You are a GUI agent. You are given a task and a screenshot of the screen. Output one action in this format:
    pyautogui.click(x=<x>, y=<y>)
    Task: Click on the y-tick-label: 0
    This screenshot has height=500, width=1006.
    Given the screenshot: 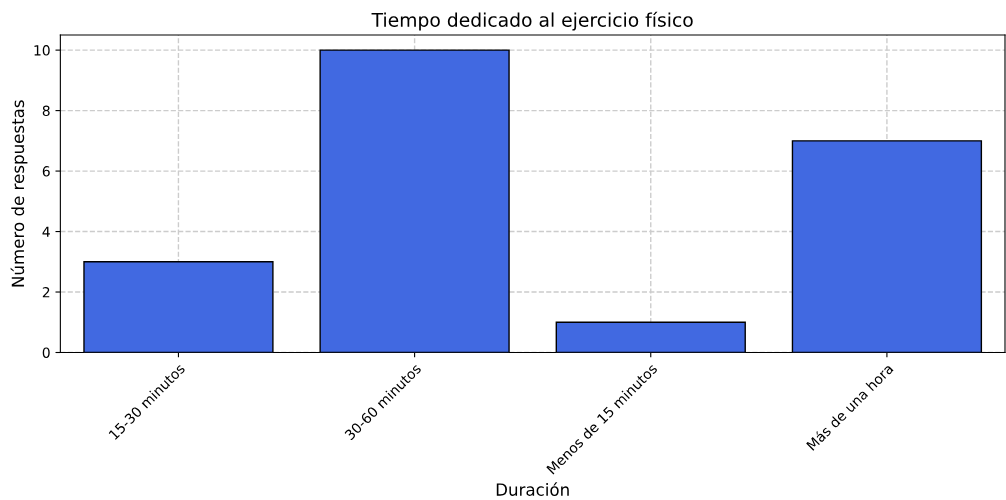 What is the action you would take?
    pyautogui.click(x=46, y=352)
    